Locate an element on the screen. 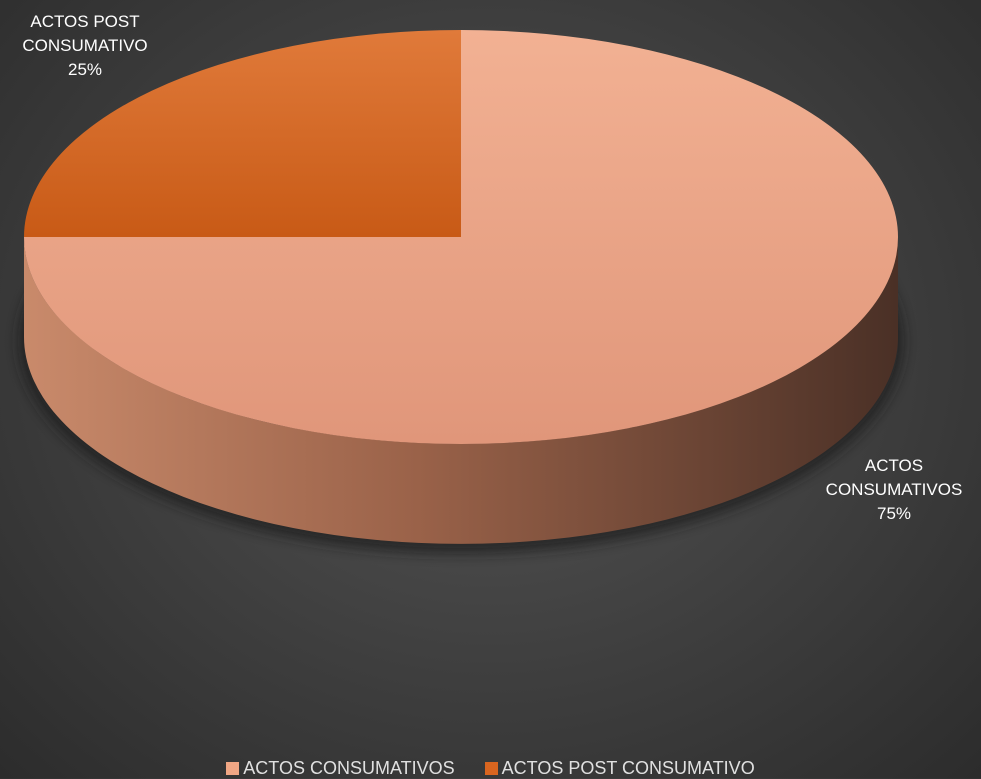 This screenshot has width=981, height=779. data-label-consumativos: ACTOS CONSUMATIVOS 75% is located at coordinates (894, 490).